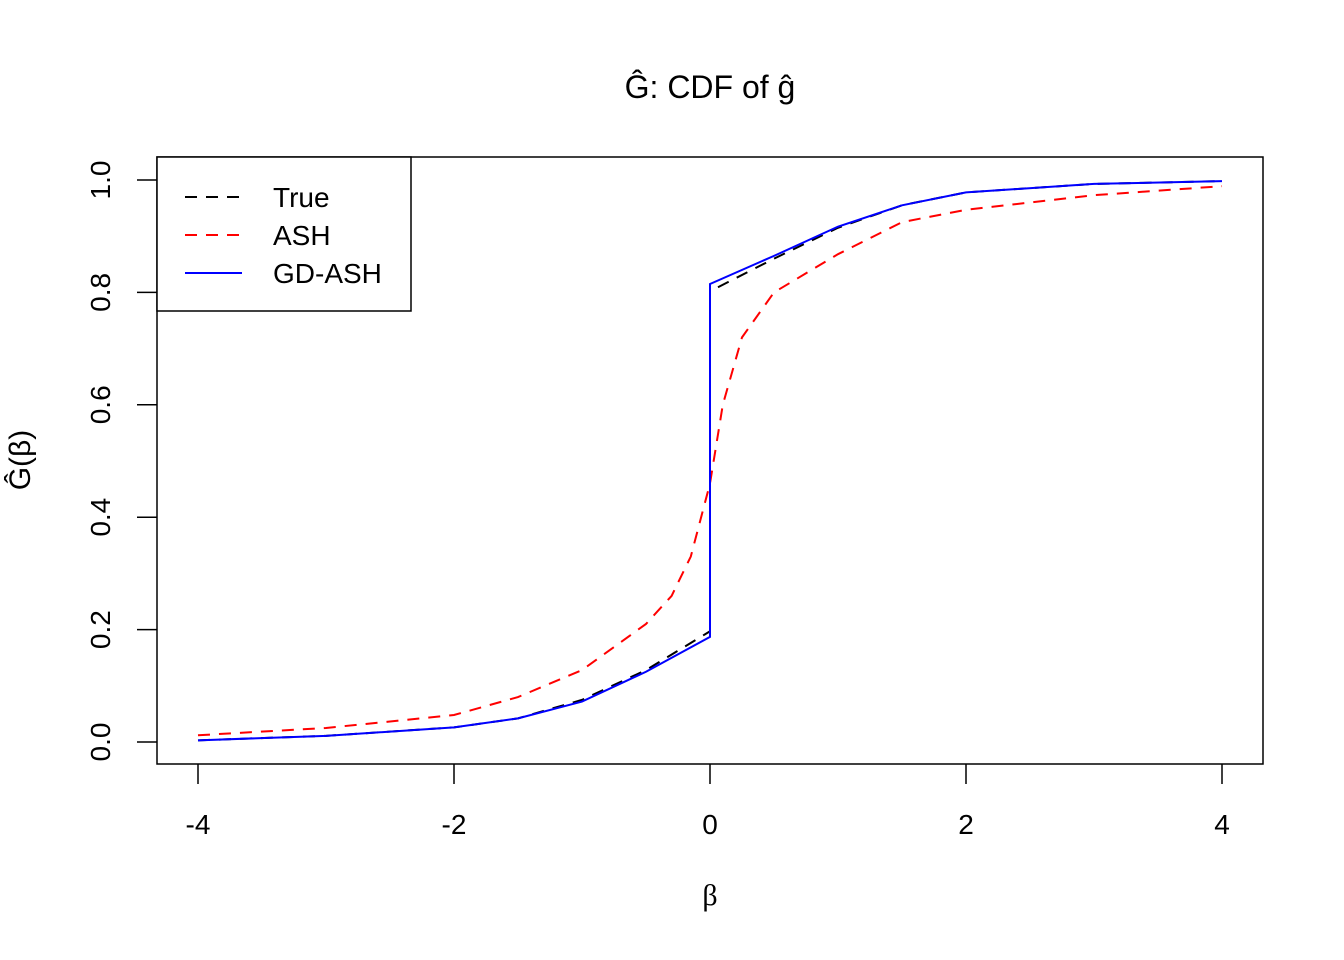  What do you see at coordinates (454, 824) in the screenshot?
I see `x-tick-label: -2` at bounding box center [454, 824].